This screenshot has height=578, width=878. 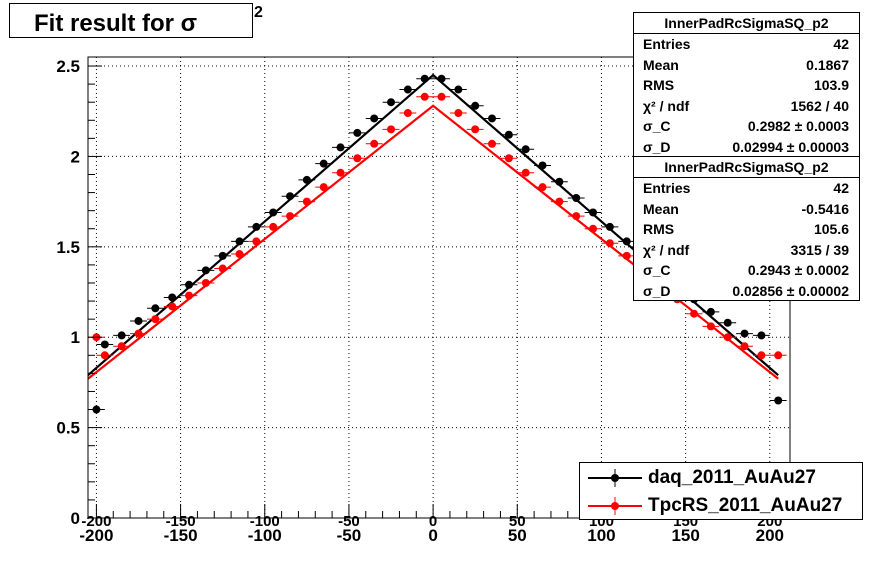 What do you see at coordinates (657, 290) in the screenshot?
I see `stats-label: σ_D` at bounding box center [657, 290].